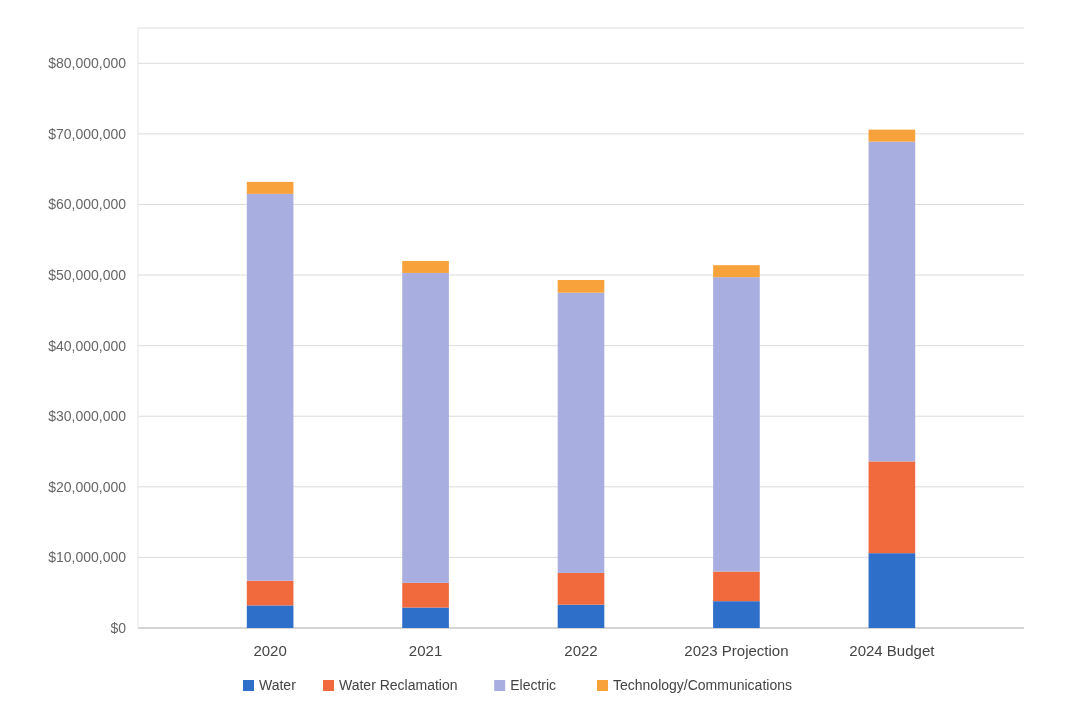 This screenshot has width=1072, height=716. Describe the element at coordinates (702, 685) in the screenshot. I see `legend-label: Technology/Communications` at that location.